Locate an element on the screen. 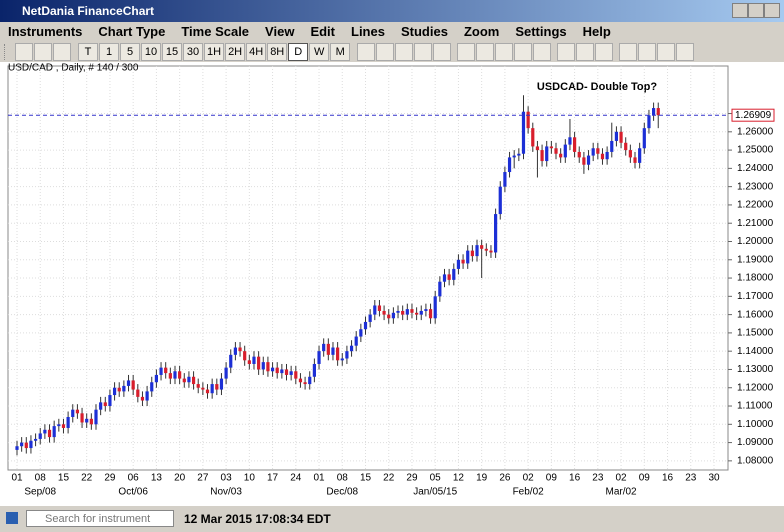 The height and width of the screenshot is (532, 784). menu-item: Time Scale is located at coordinates (215, 31).